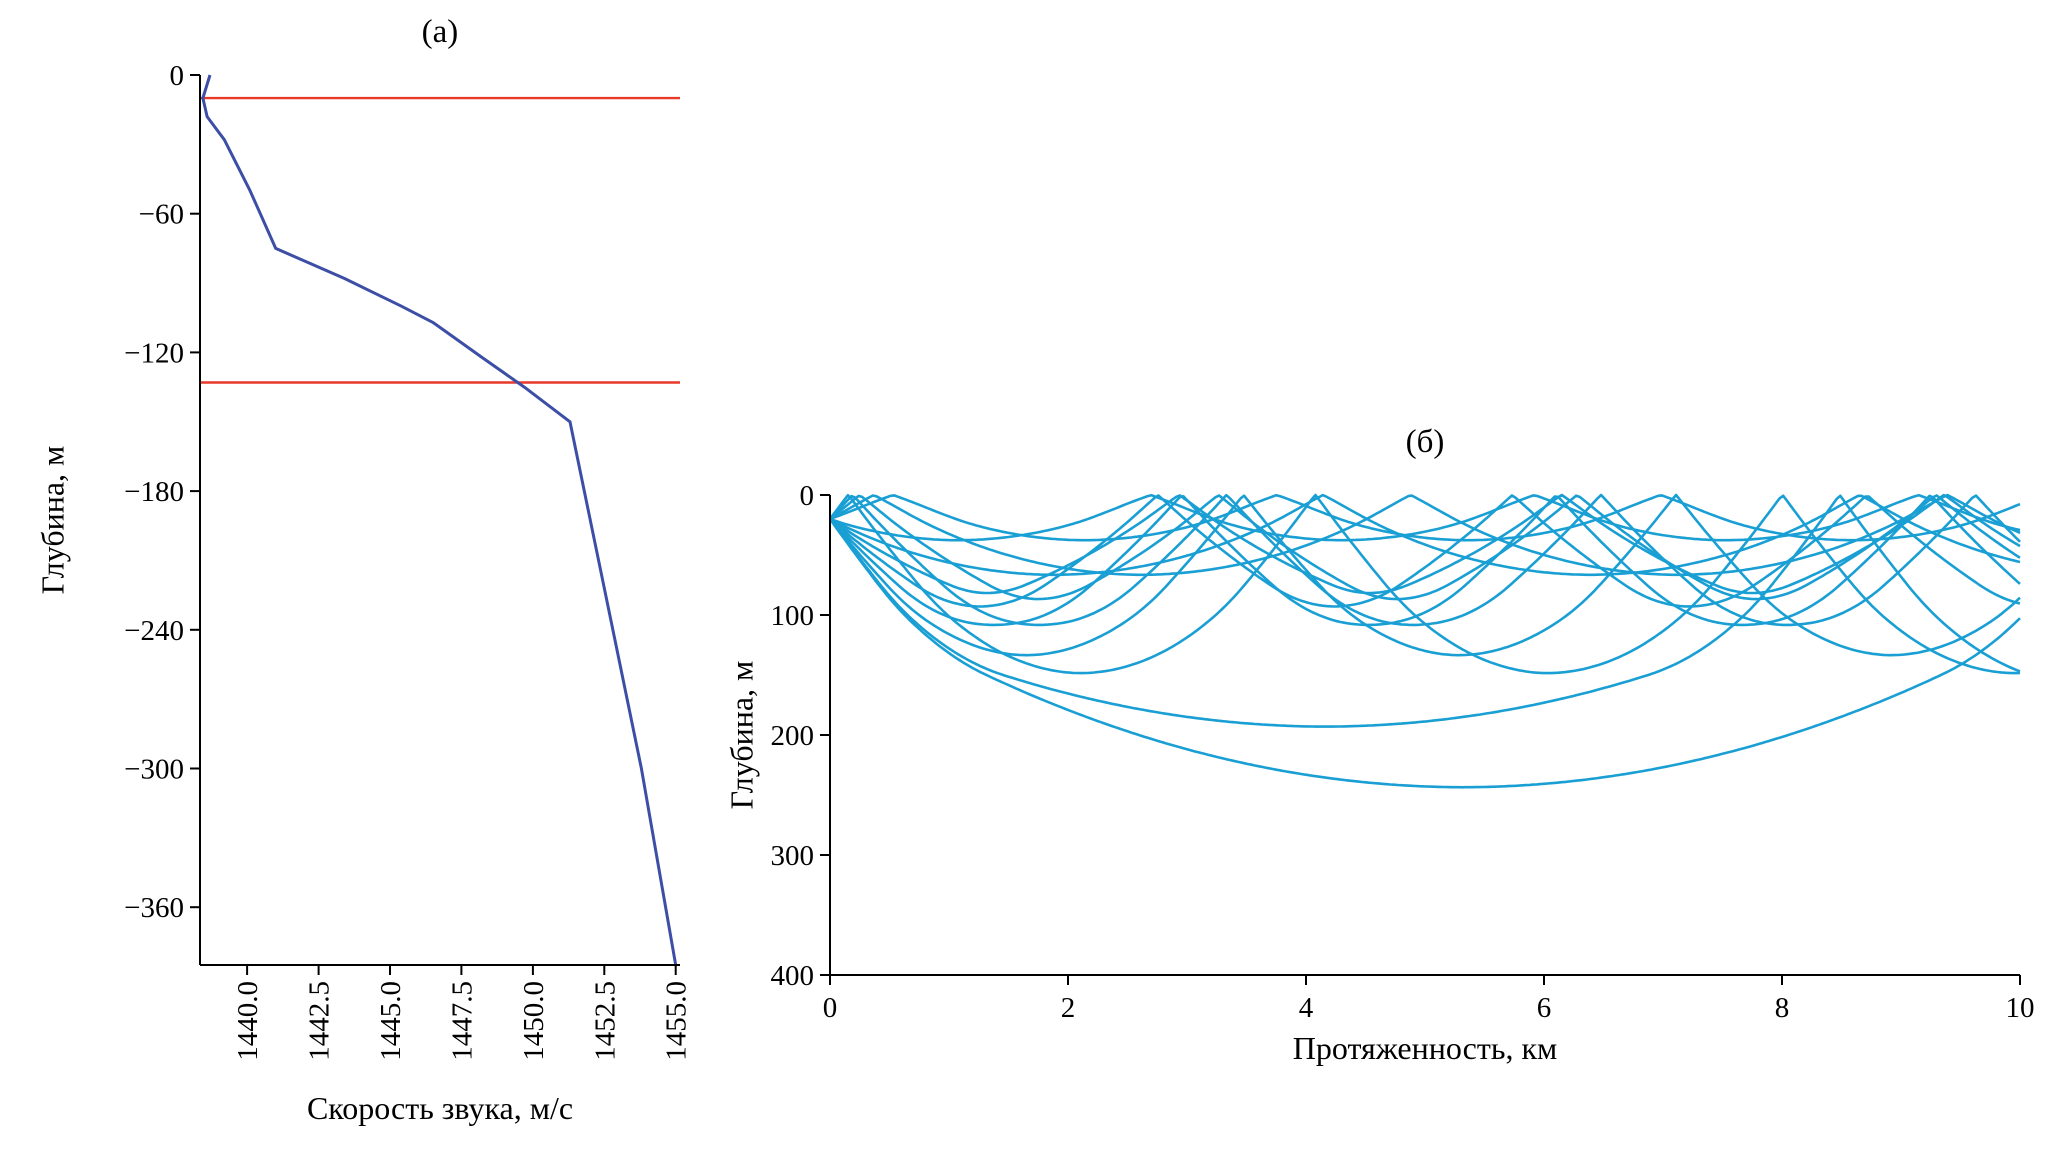  Describe the element at coordinates (154, 908) in the screenshot. I see `panel-a-ytick-label: −360` at that location.